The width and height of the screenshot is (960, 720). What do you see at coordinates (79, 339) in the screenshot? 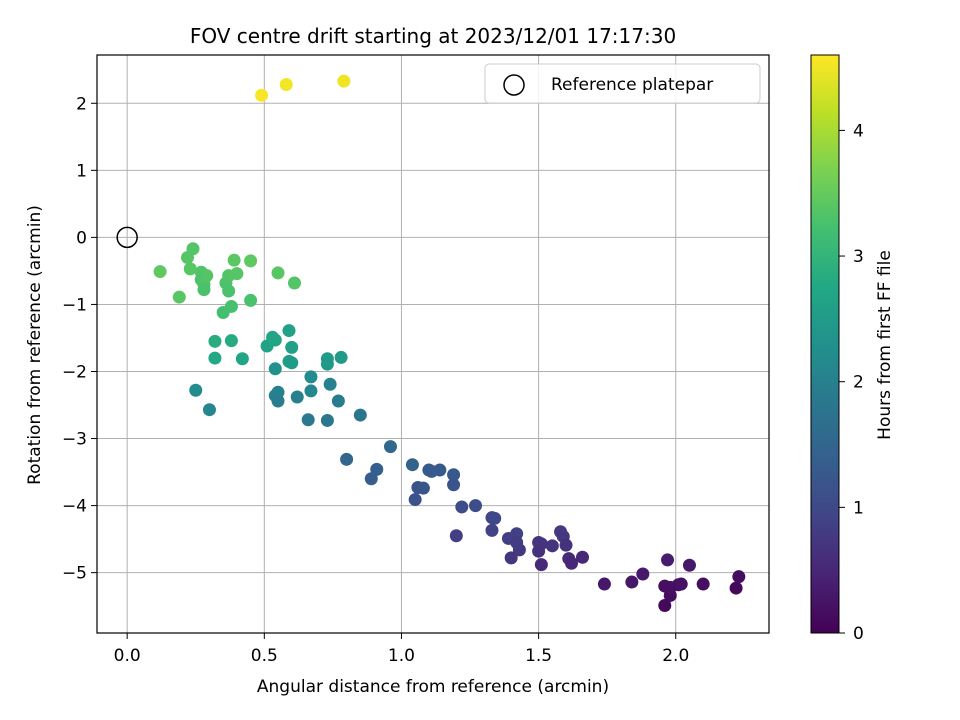
I see `y-axis-ticks: 2 1 0 −1 −2 −3 −4 −5` at bounding box center [79, 339].